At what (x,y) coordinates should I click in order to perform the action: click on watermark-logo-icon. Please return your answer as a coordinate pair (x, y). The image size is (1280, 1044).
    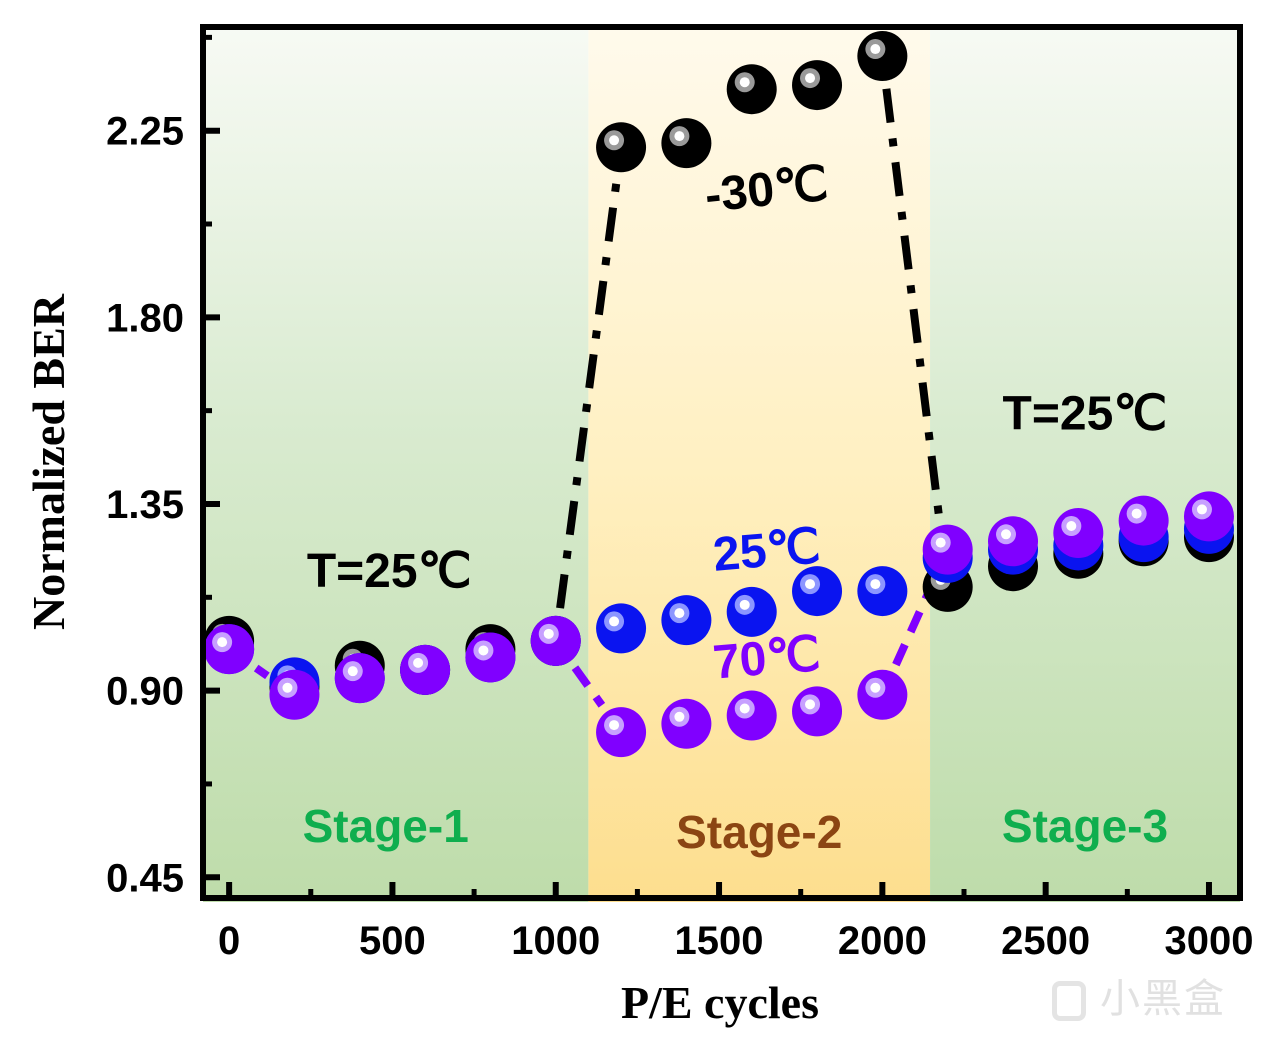
    Looking at the image, I should click on (1069, 1001).